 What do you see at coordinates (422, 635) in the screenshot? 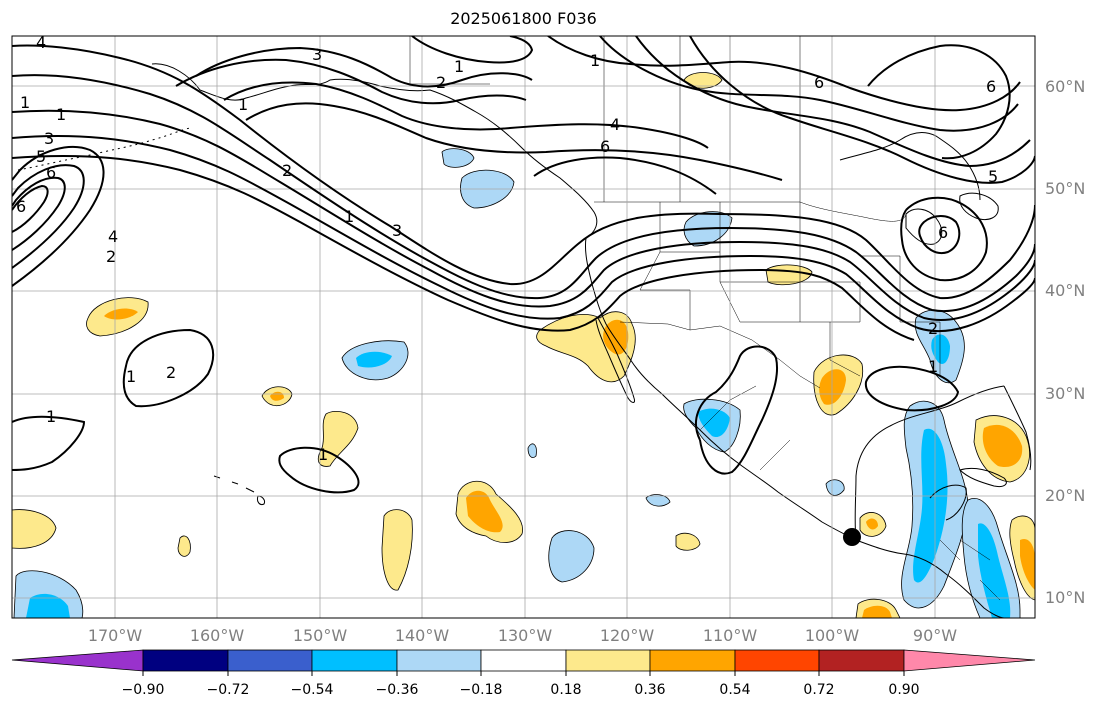
I see `lon-label: 140°W` at bounding box center [422, 635].